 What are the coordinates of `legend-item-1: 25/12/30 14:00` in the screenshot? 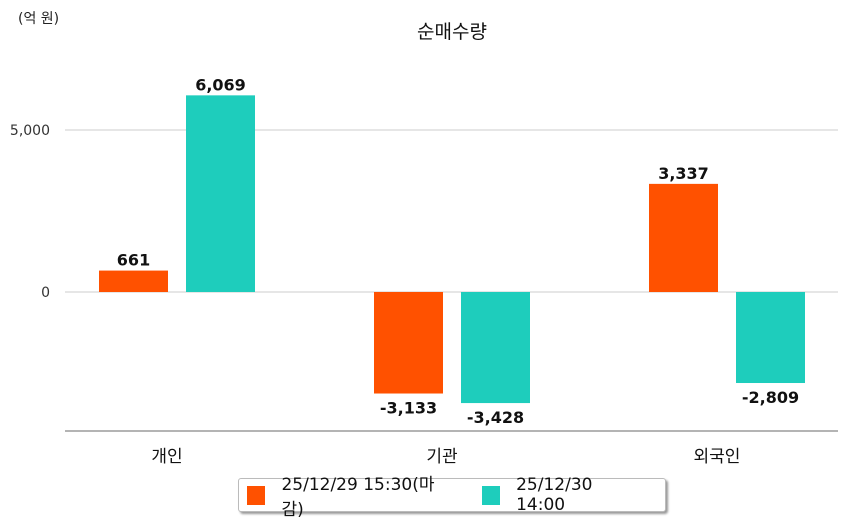 It's located at (562, 495).